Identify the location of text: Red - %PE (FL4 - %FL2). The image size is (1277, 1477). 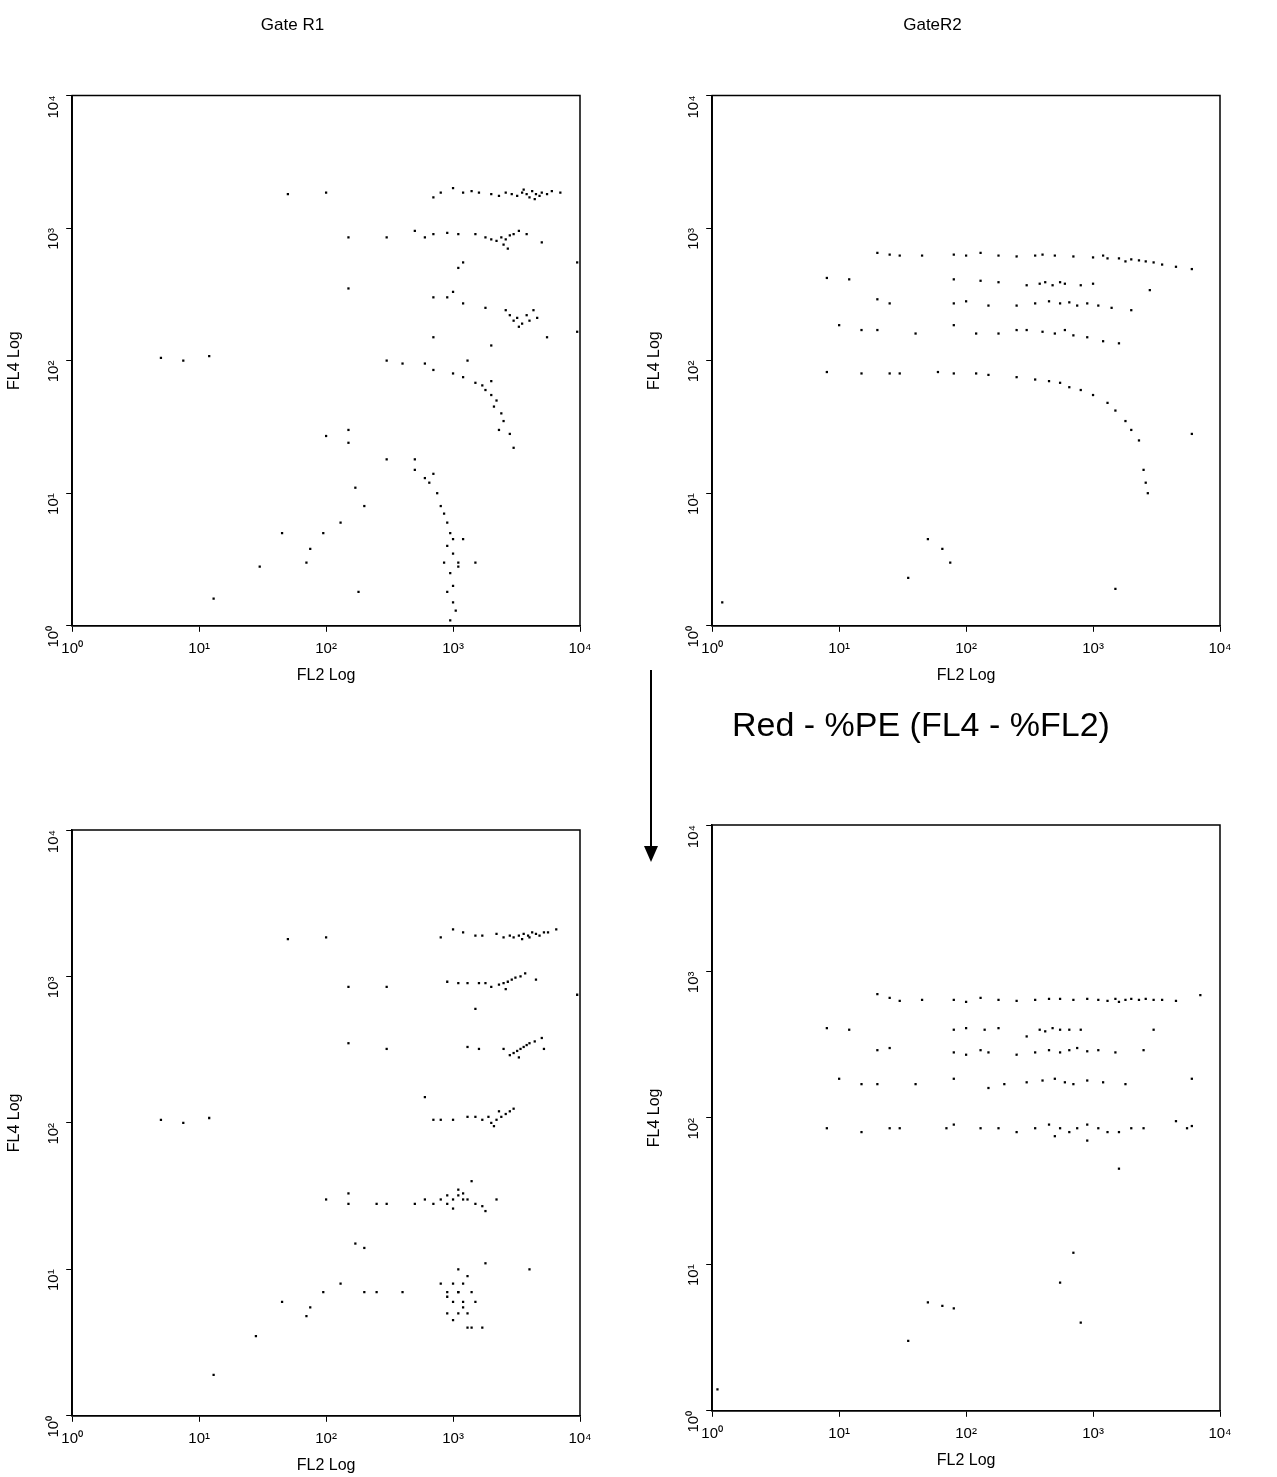
(921, 724).